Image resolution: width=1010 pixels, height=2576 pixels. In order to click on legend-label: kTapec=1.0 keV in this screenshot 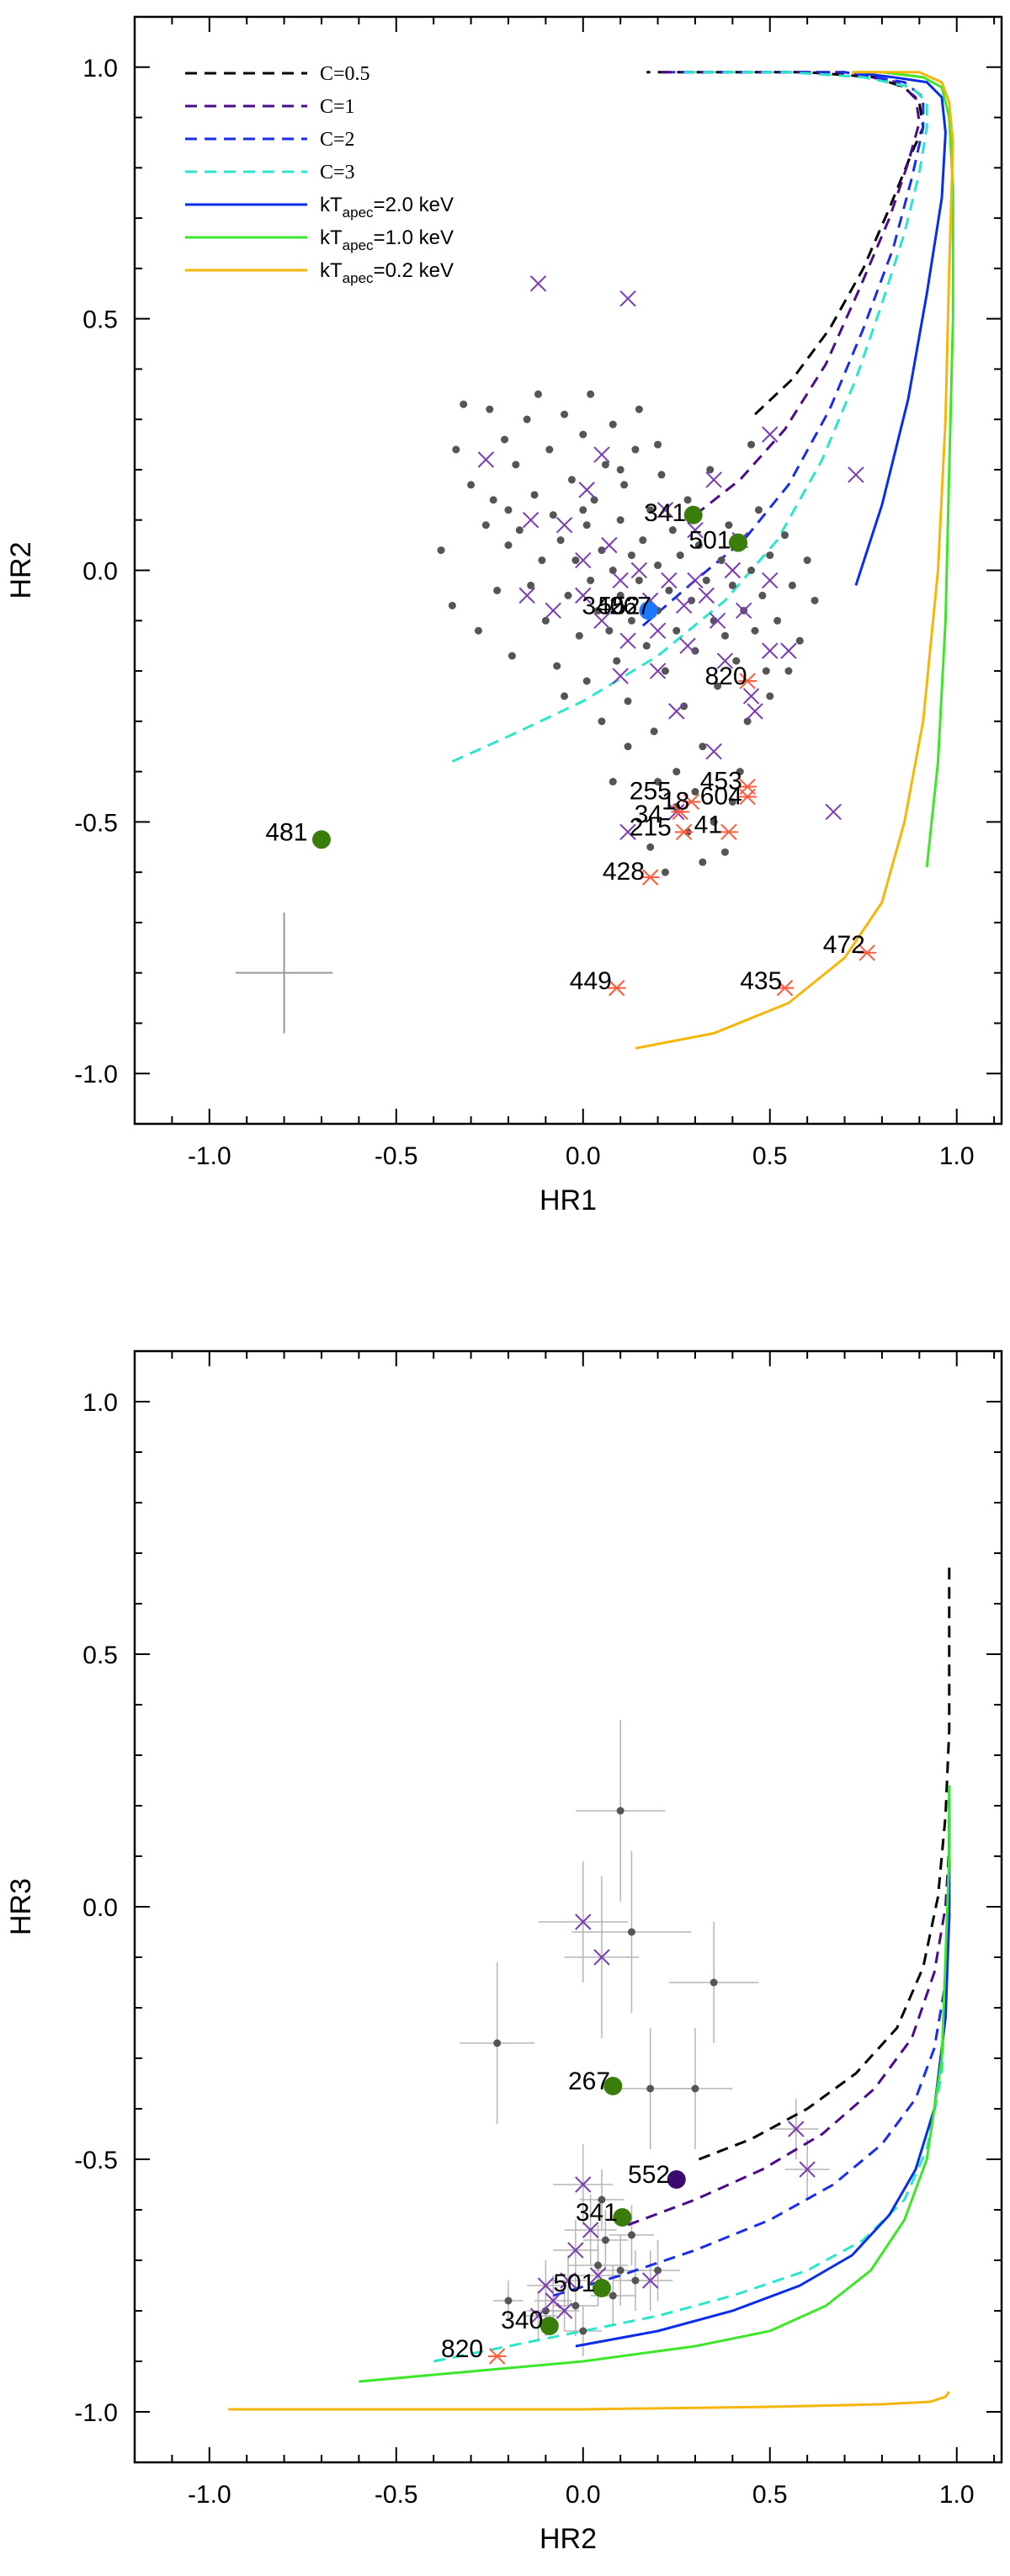, I will do `click(387, 240)`.